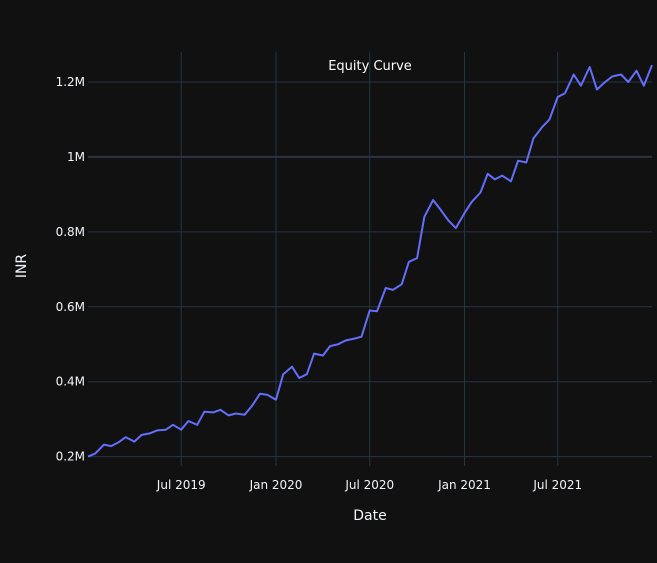  What do you see at coordinates (70, 232) in the screenshot?
I see `y-tick-label: 0.8M` at bounding box center [70, 232].